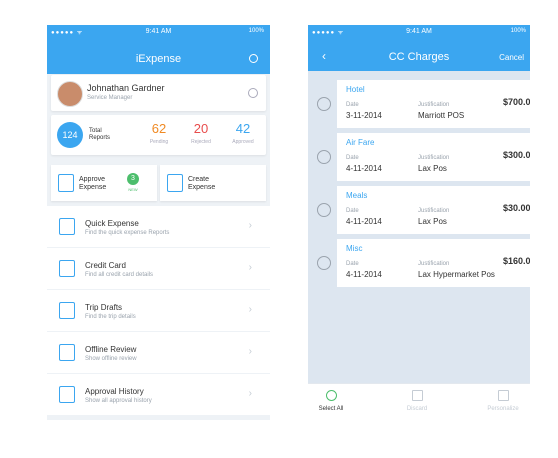 The height and width of the screenshot is (458, 558). What do you see at coordinates (119, 275) in the screenshot?
I see `menu-subtitle: Find all credit card details` at bounding box center [119, 275].